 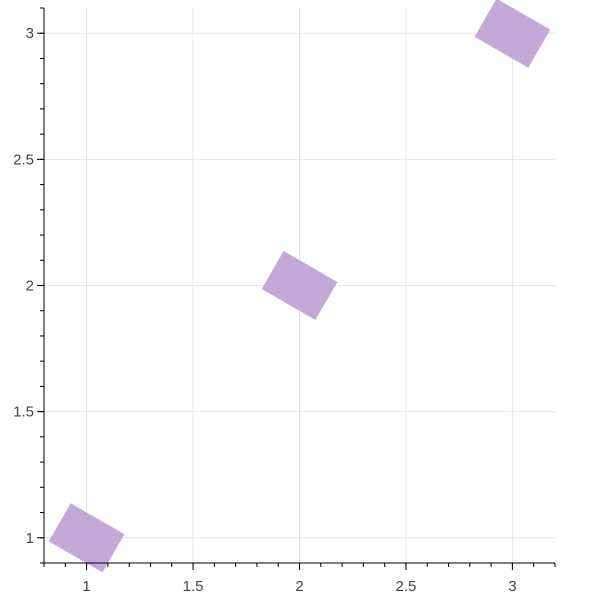 I want to click on y-tick-label: 1, so click(x=30, y=538).